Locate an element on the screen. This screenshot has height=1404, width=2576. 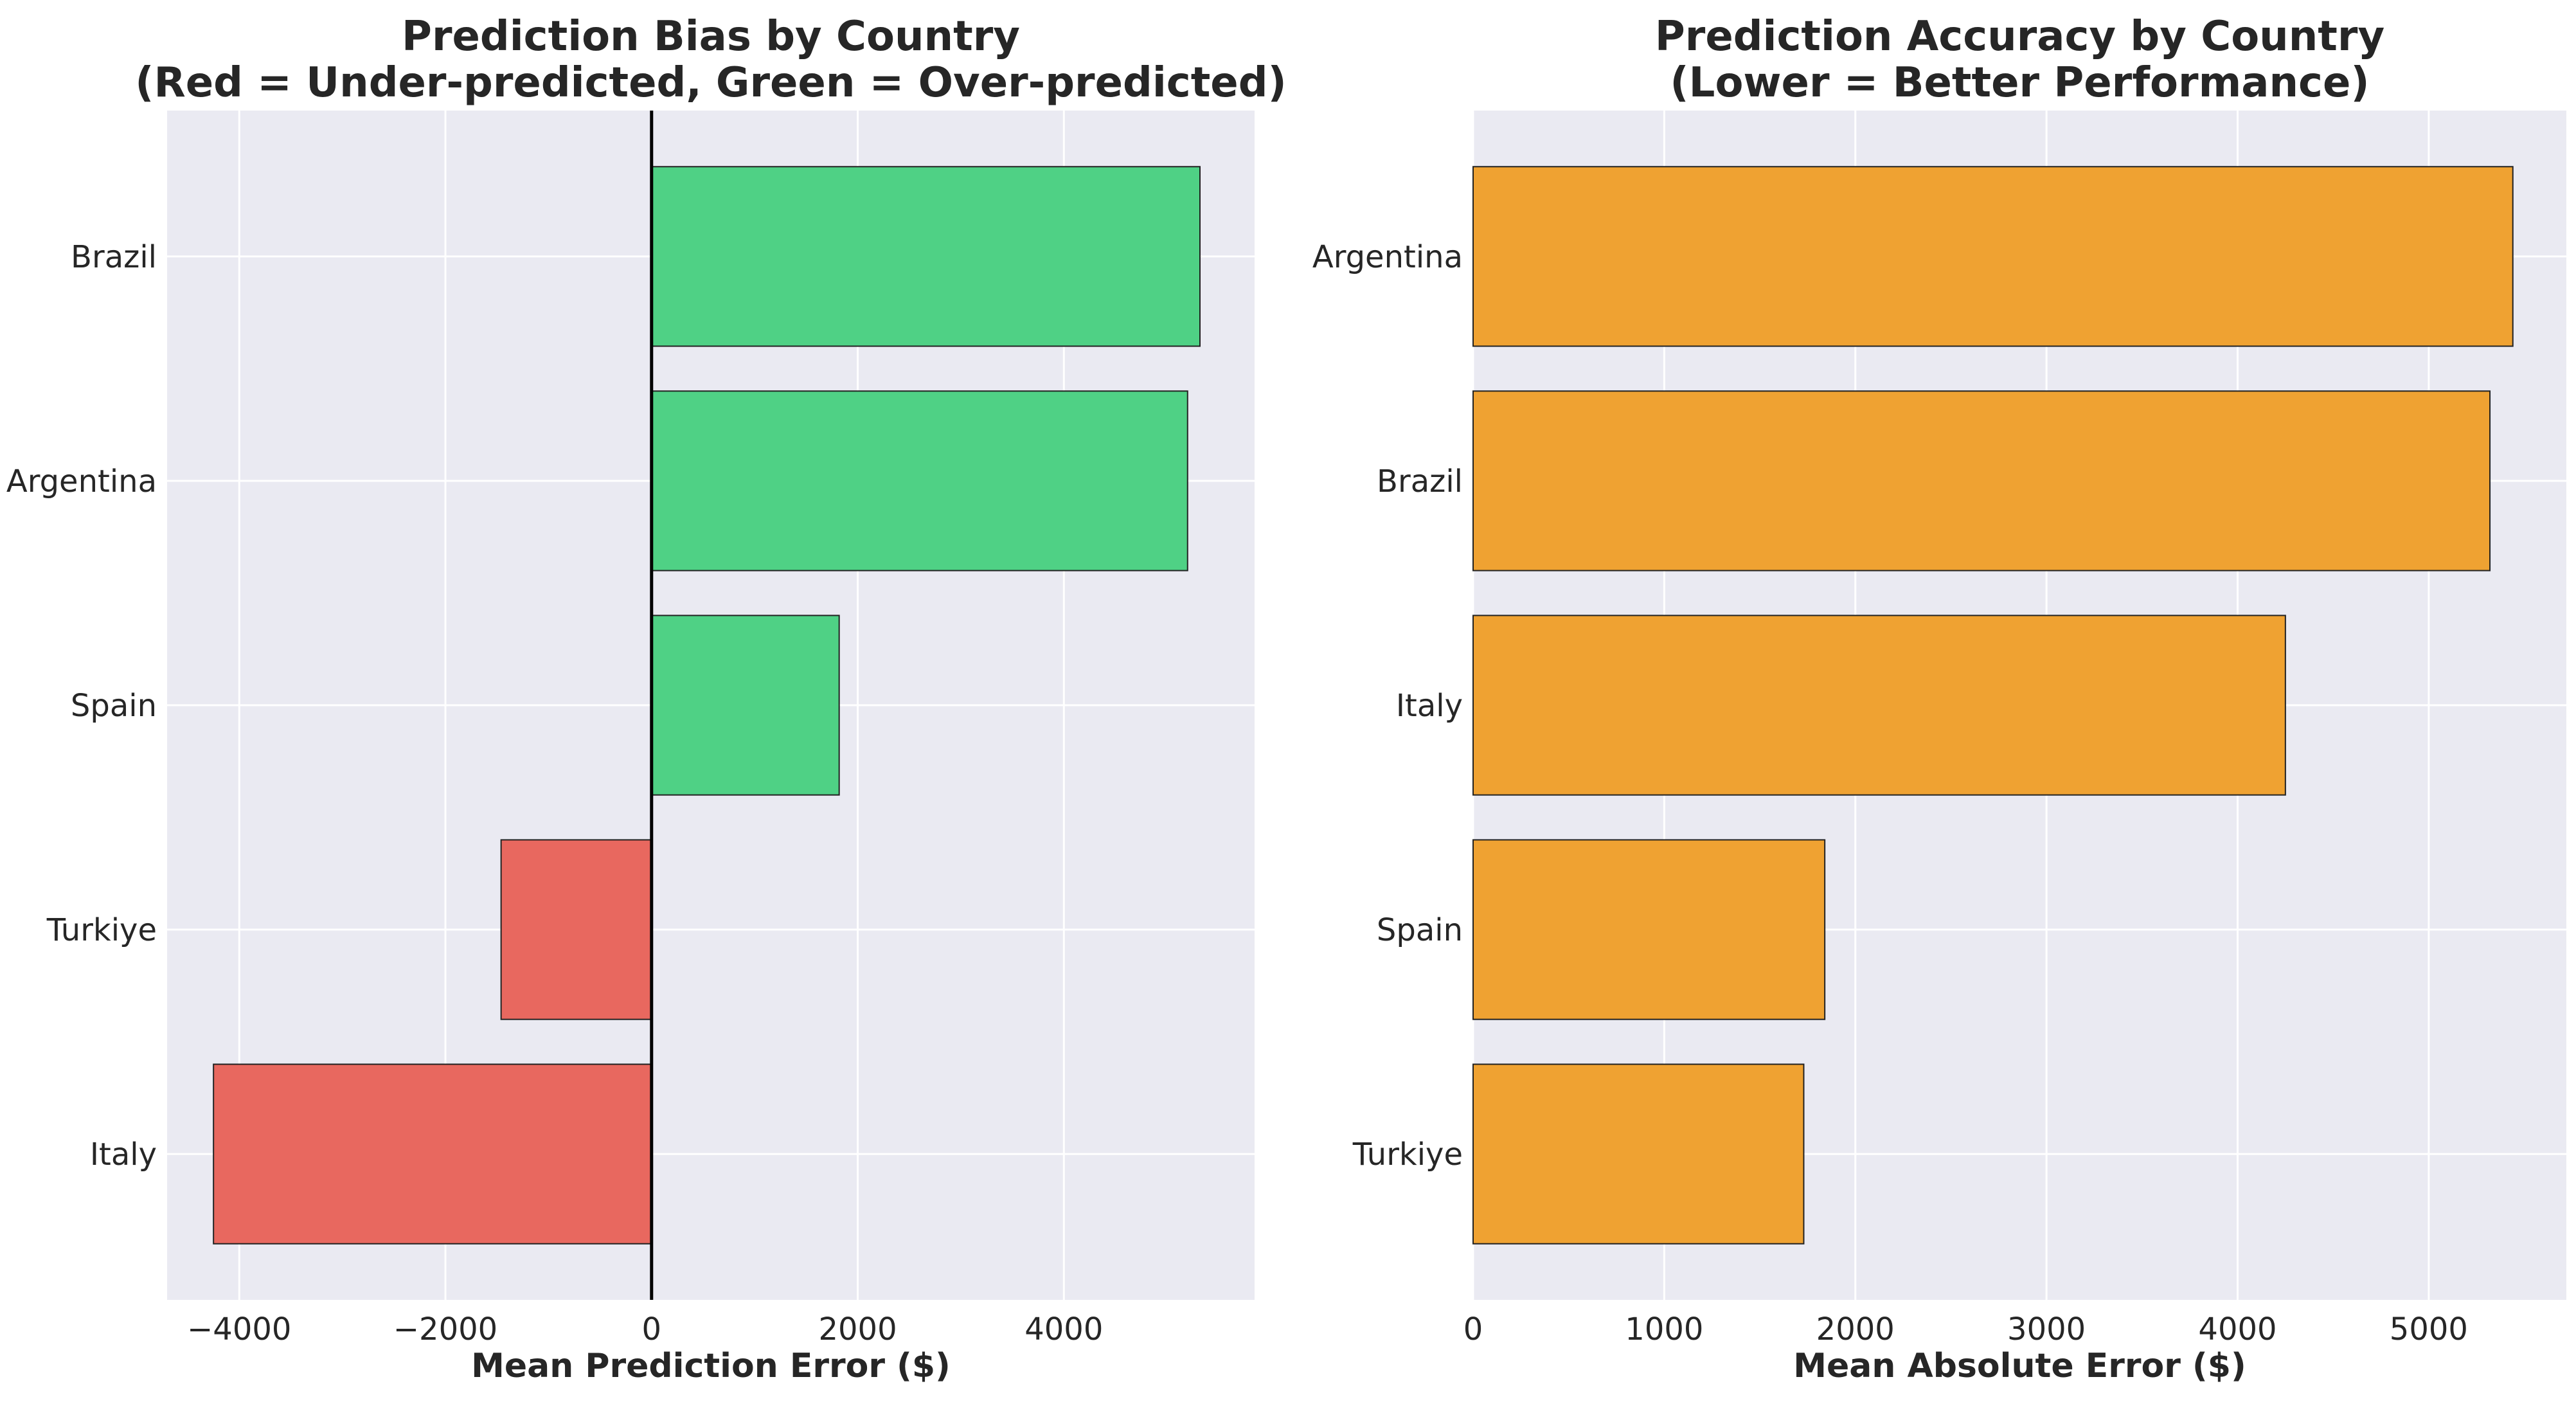
y-tick-labels-accuracy: Argentina Brazil Italy Spain Turkiye is located at coordinates (1387, 706).